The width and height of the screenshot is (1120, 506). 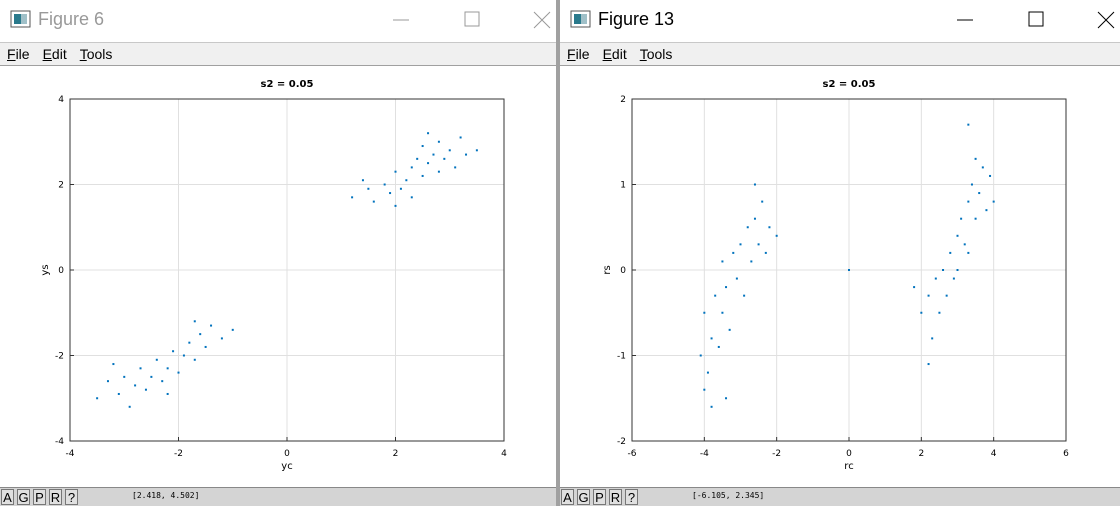 What do you see at coordinates (621, 357) in the screenshot?
I see `y-tick-label: -1` at bounding box center [621, 357].